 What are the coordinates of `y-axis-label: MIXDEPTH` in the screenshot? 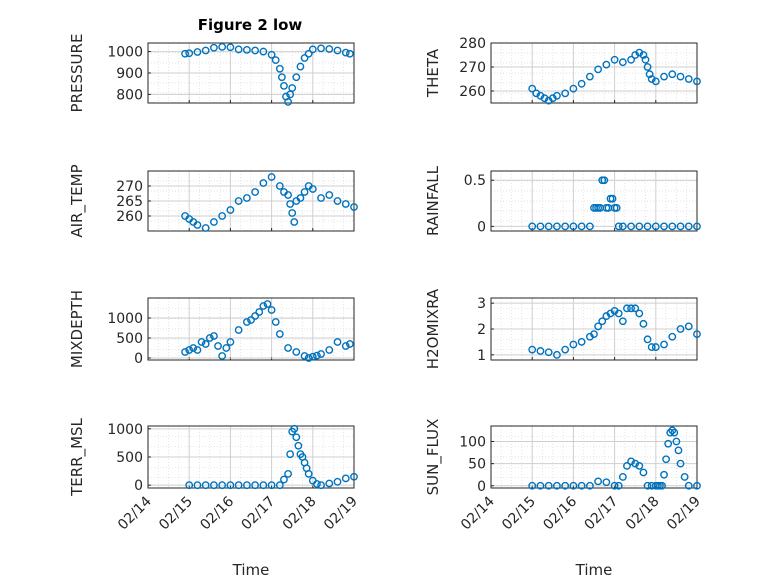 It's located at (77, 329).